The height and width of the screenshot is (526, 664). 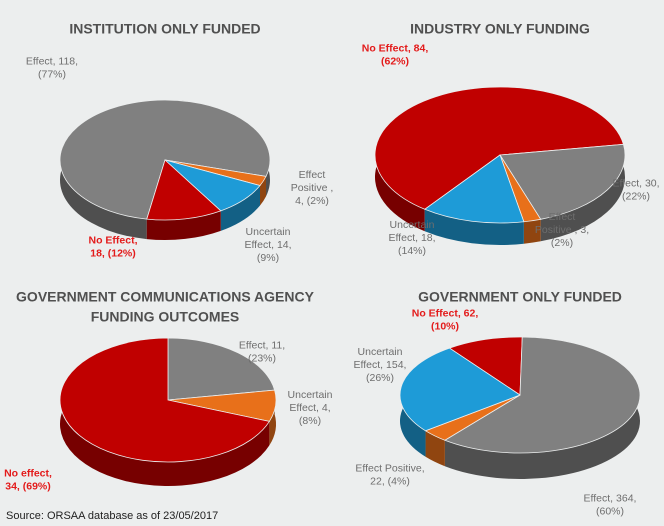 What do you see at coordinates (112, 240) in the screenshot?
I see `value-label: No Effect,` at bounding box center [112, 240].